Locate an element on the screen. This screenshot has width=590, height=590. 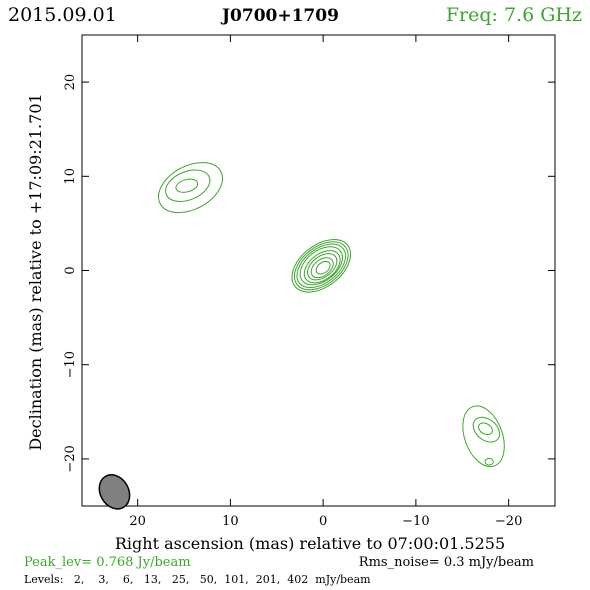
x-tick-label: 0 is located at coordinates (323, 521).